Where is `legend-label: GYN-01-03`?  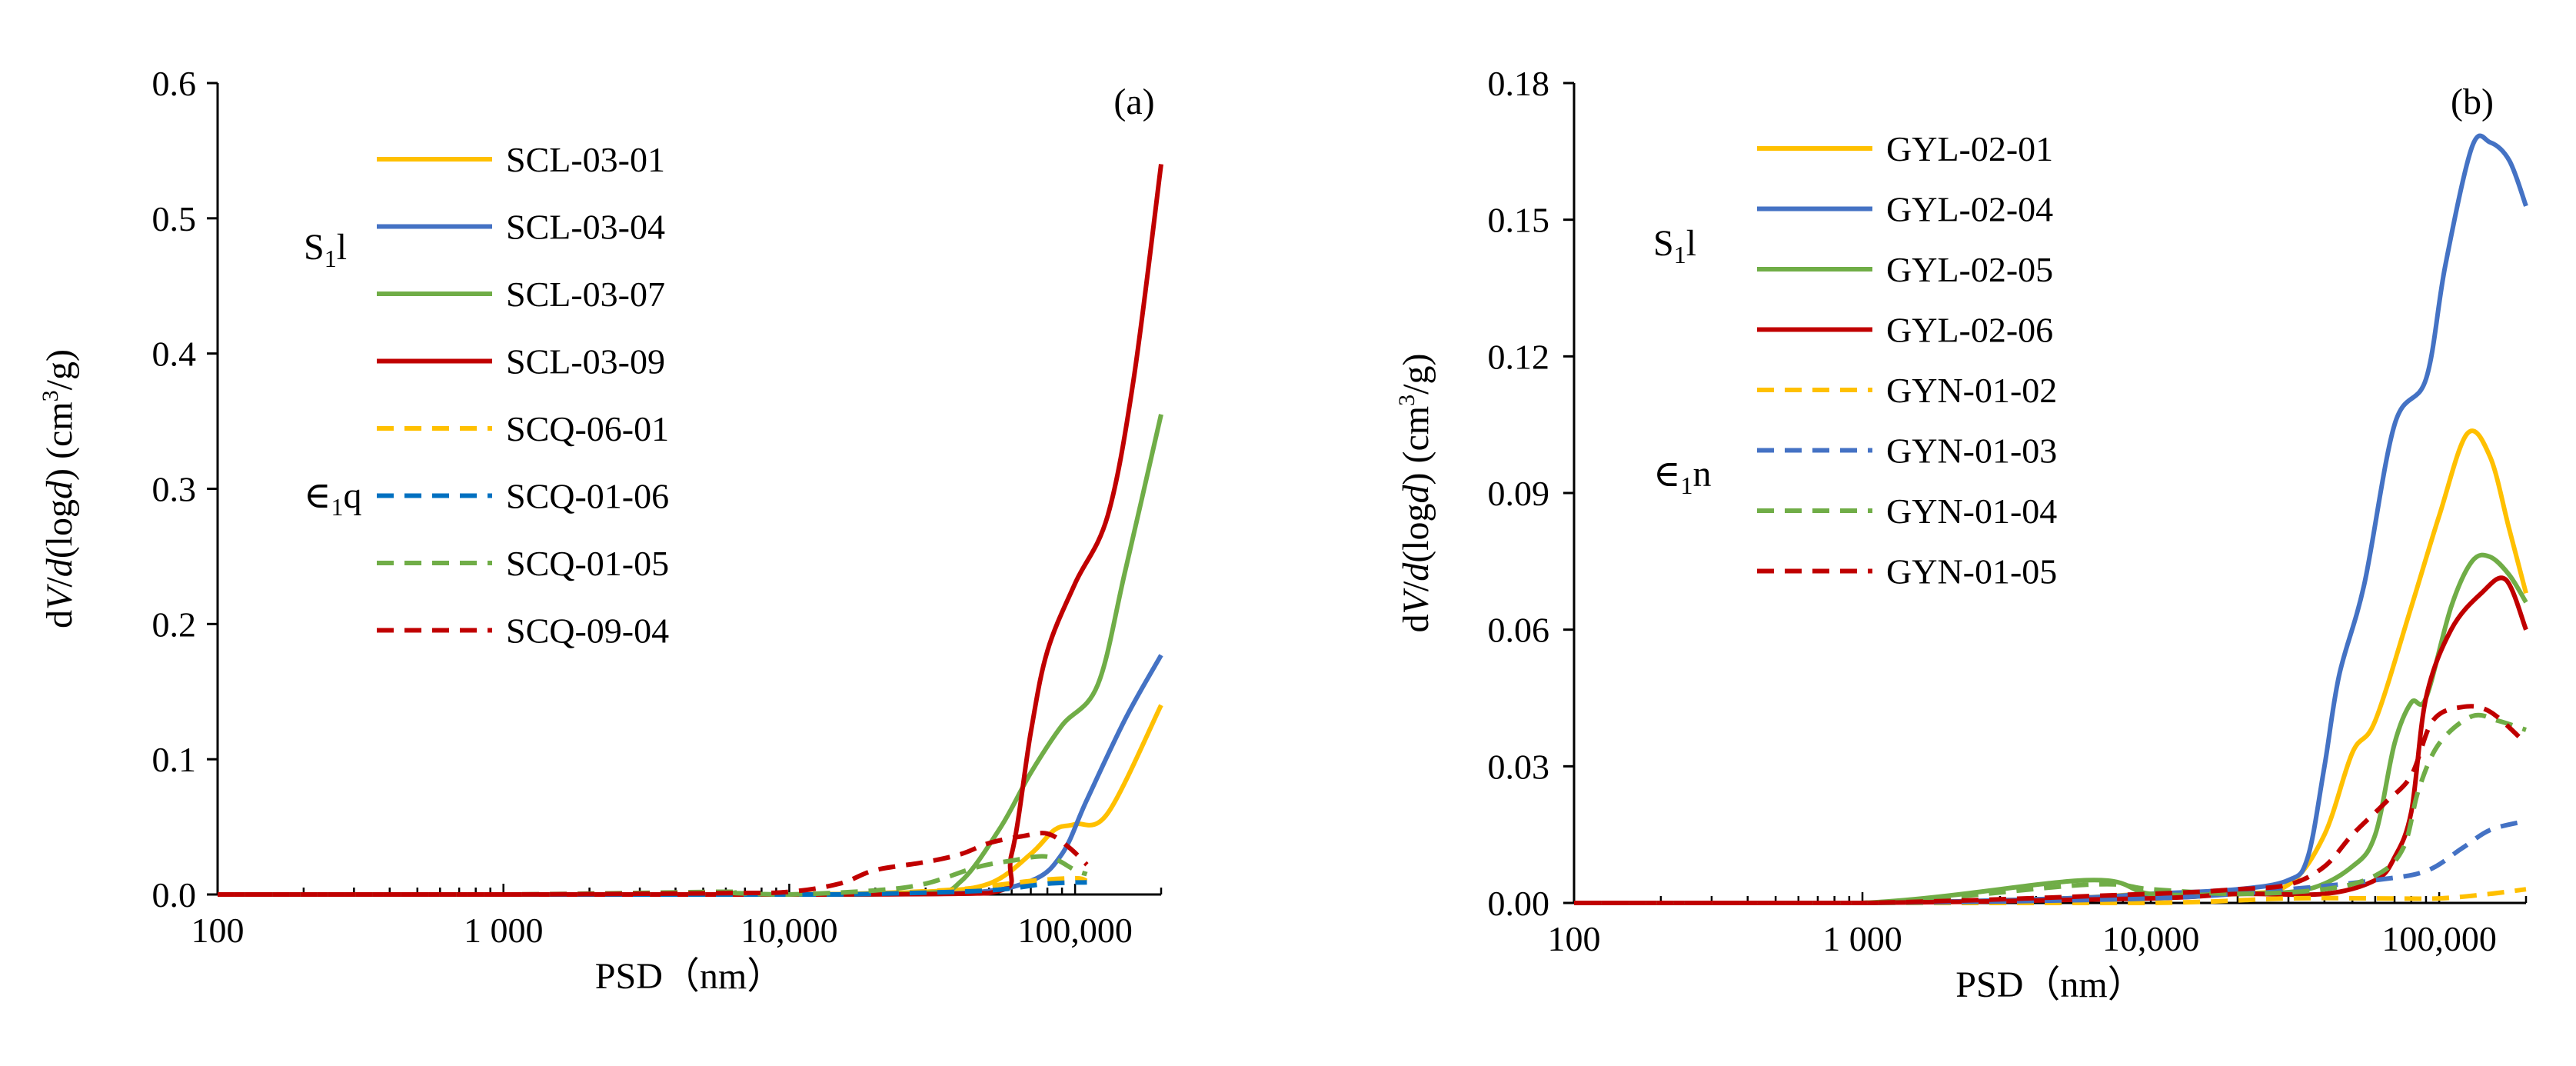 legend-label: GYN-01-03 is located at coordinates (1972, 451).